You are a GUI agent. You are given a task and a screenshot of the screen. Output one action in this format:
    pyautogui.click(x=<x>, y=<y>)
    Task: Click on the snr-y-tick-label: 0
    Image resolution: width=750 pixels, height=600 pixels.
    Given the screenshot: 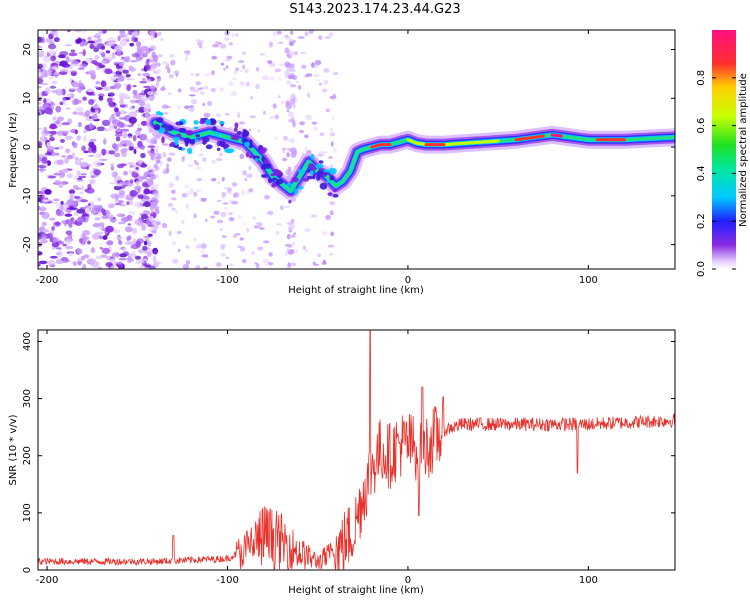 What is the action you would take?
    pyautogui.click(x=27, y=570)
    